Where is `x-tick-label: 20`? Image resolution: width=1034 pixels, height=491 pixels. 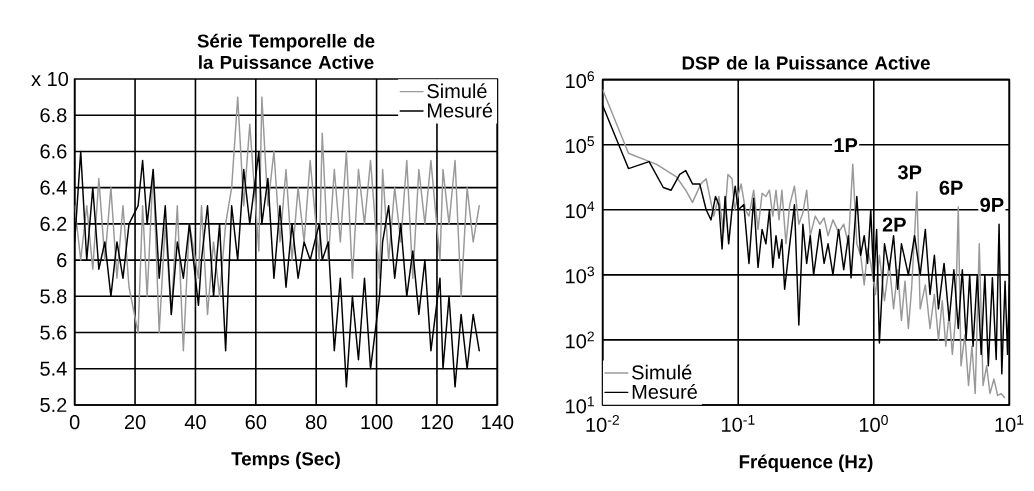 x-tick-label: 20 is located at coordinates (135, 422).